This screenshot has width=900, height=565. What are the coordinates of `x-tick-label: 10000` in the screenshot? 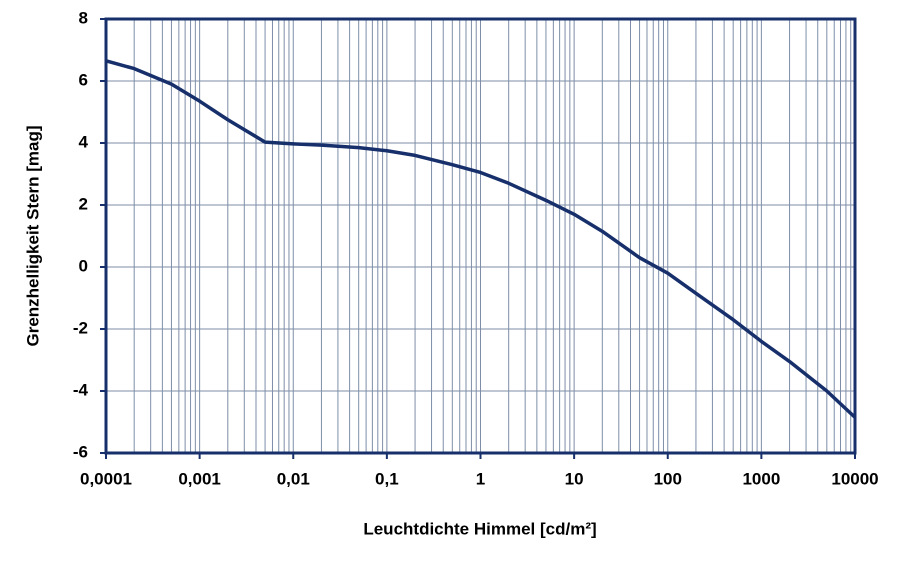 It's located at (854, 478).